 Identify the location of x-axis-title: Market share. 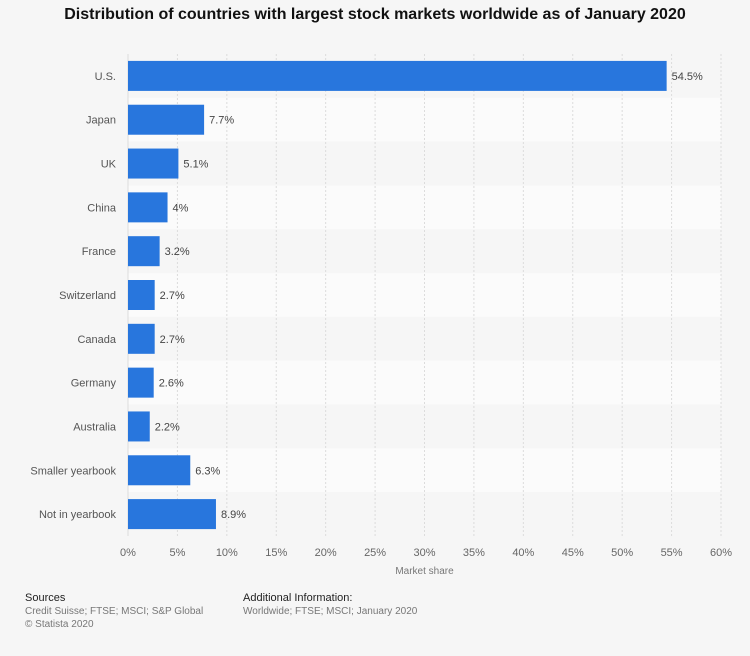
(424, 571).